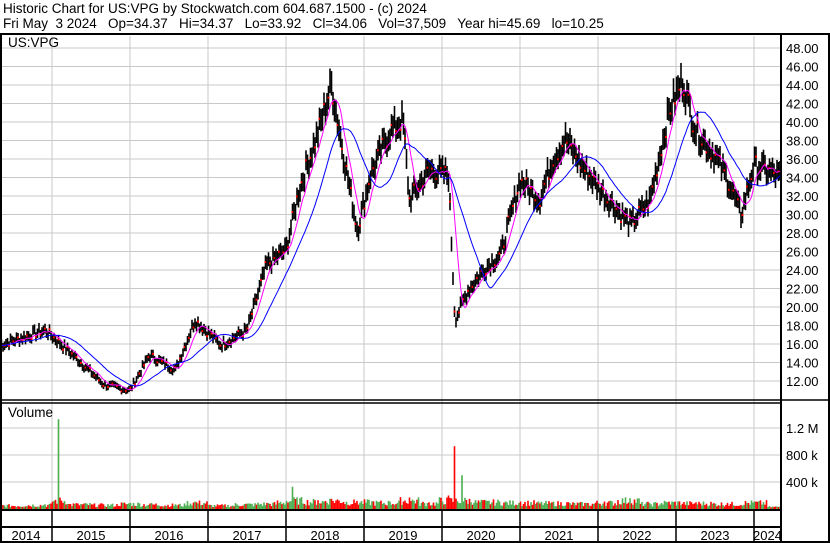 This screenshot has width=830, height=543. I want to click on volume-label: Volume, so click(31, 412).